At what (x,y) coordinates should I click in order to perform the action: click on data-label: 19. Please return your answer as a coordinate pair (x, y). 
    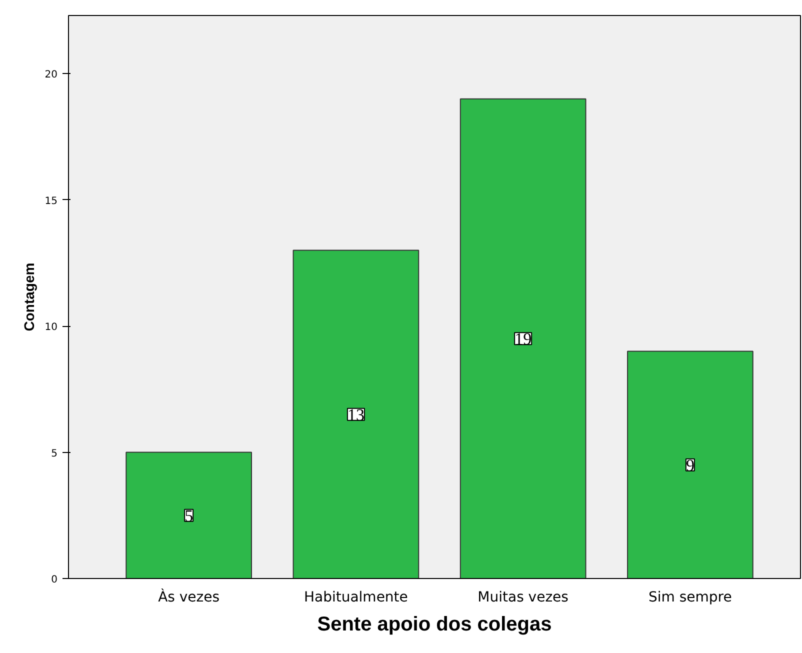
    Looking at the image, I should click on (523, 339).